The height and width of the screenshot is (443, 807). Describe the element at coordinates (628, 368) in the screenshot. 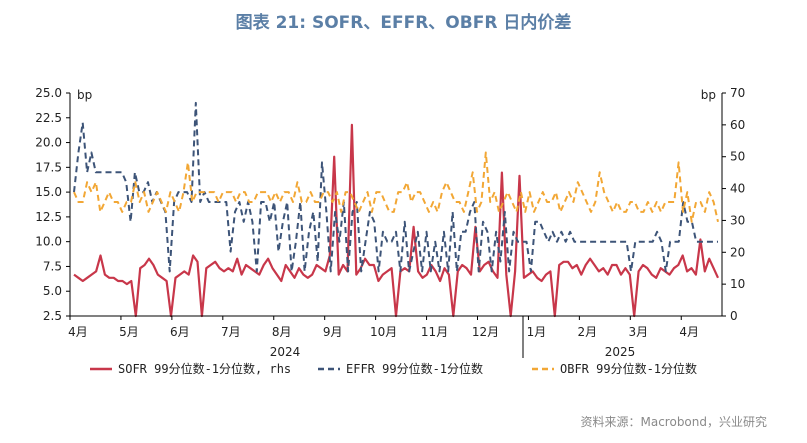

I see `legend-label: OBFR 99分位数-1分位数` at that location.